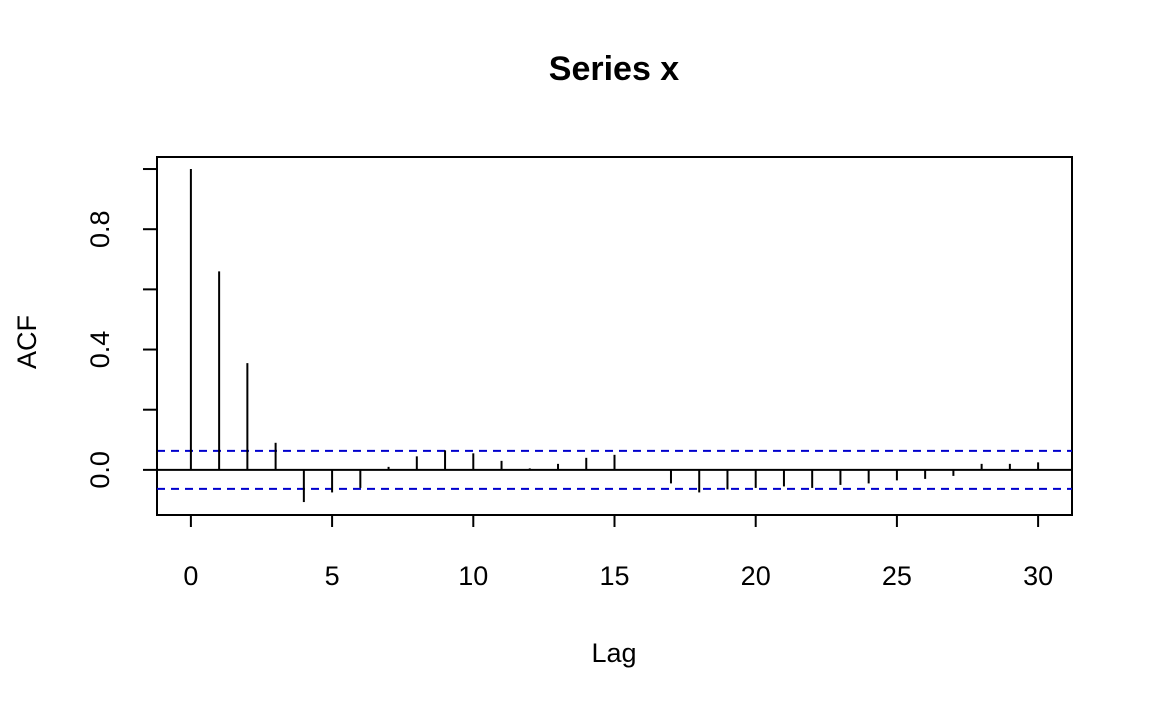 This screenshot has height=711, width=1152. I want to click on y-axis-label: ACF, so click(27, 342).